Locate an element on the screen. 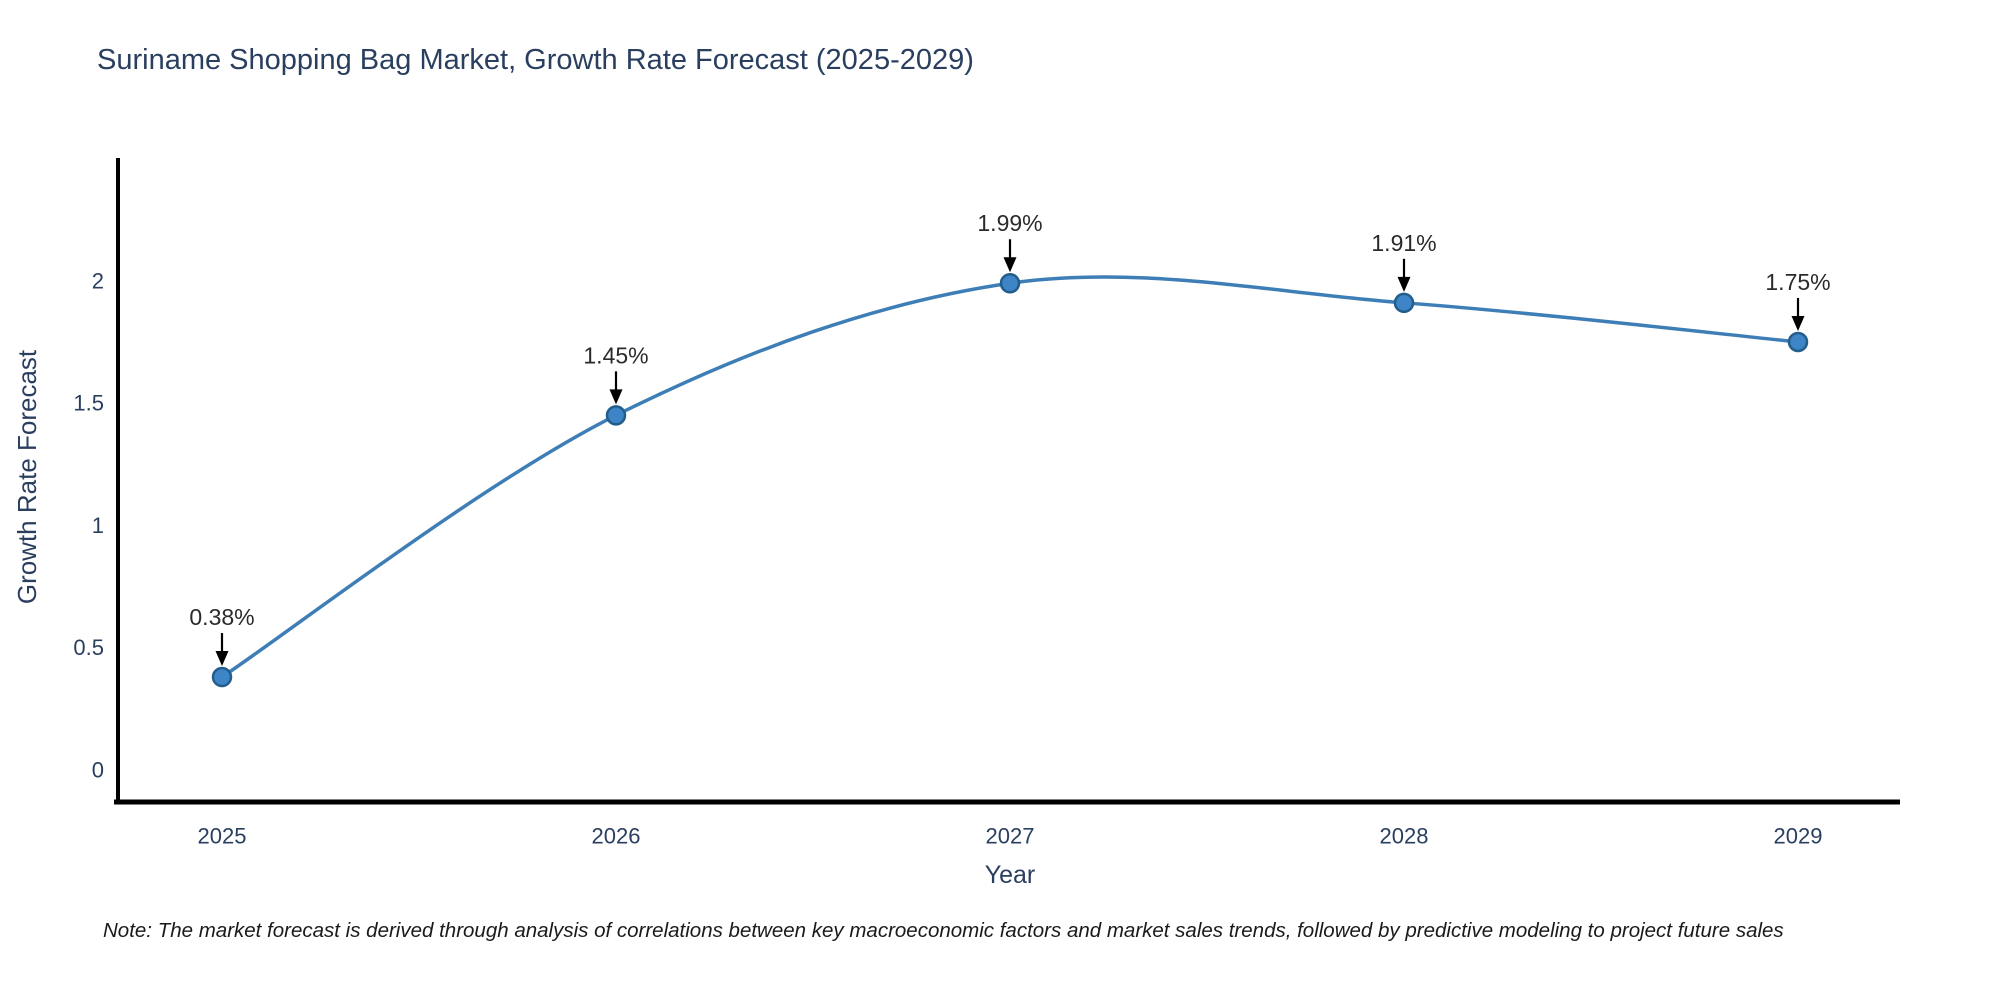  x-tick-label: 2028 is located at coordinates (1404, 836).